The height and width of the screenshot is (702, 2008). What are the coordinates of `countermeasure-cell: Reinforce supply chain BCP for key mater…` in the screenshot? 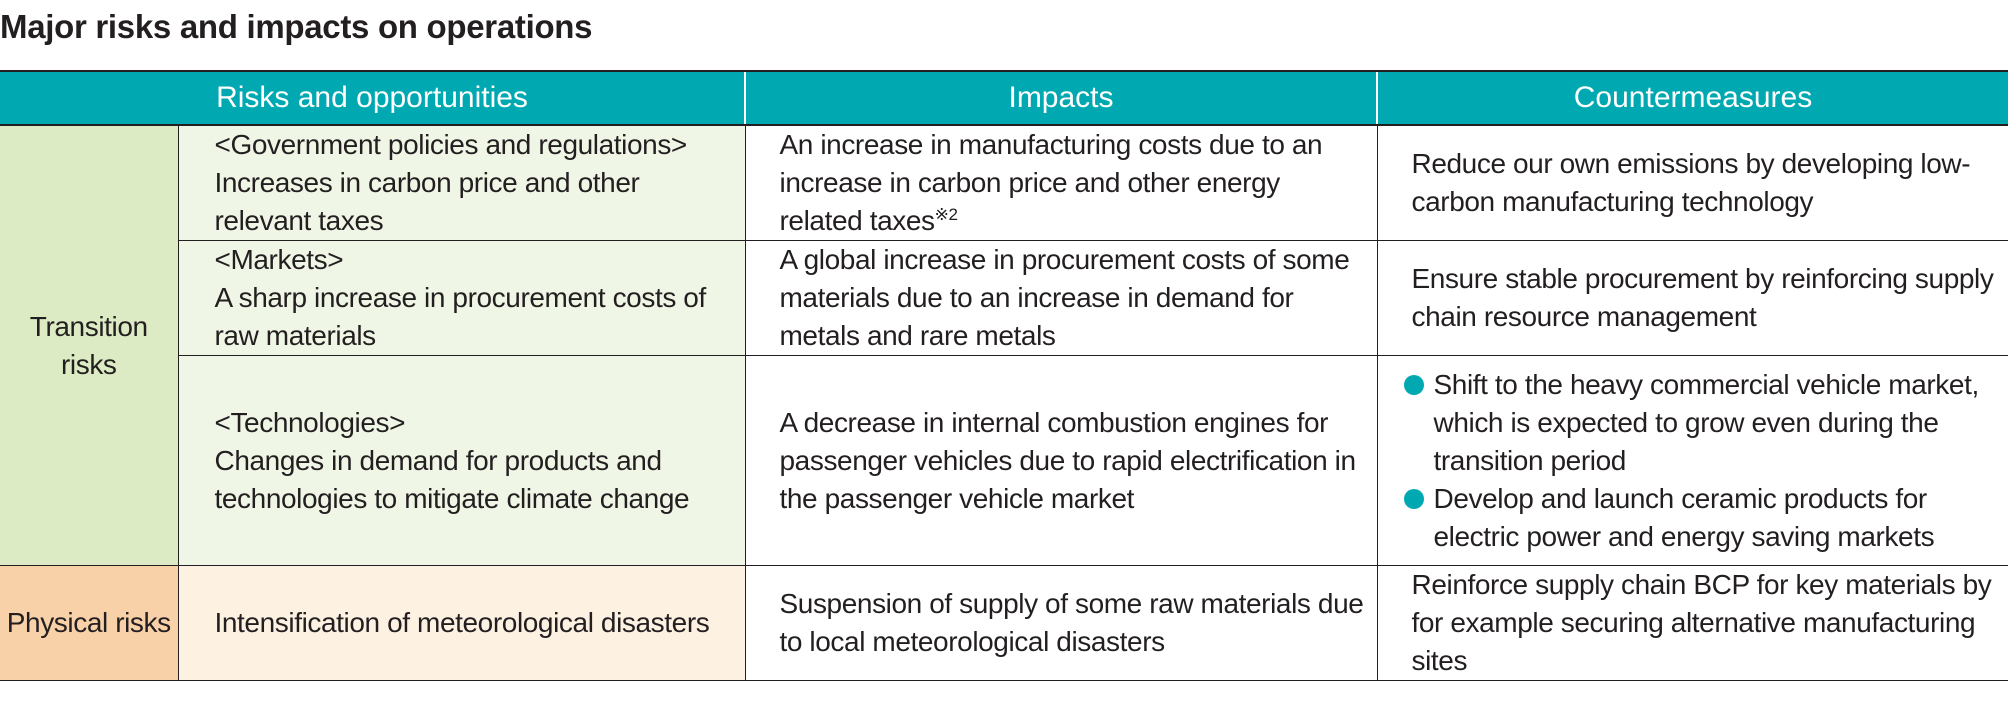 It's located at (1692, 623).